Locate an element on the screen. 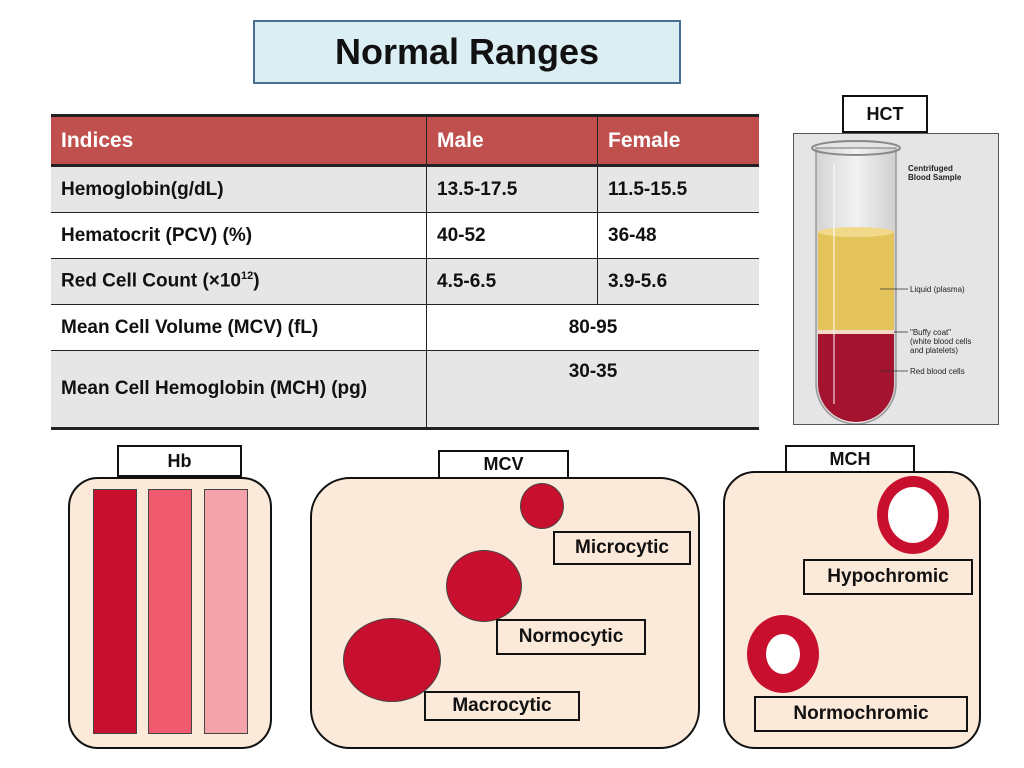 The width and height of the screenshot is (1024, 768). rbc-layer is located at coordinates (856, 378).